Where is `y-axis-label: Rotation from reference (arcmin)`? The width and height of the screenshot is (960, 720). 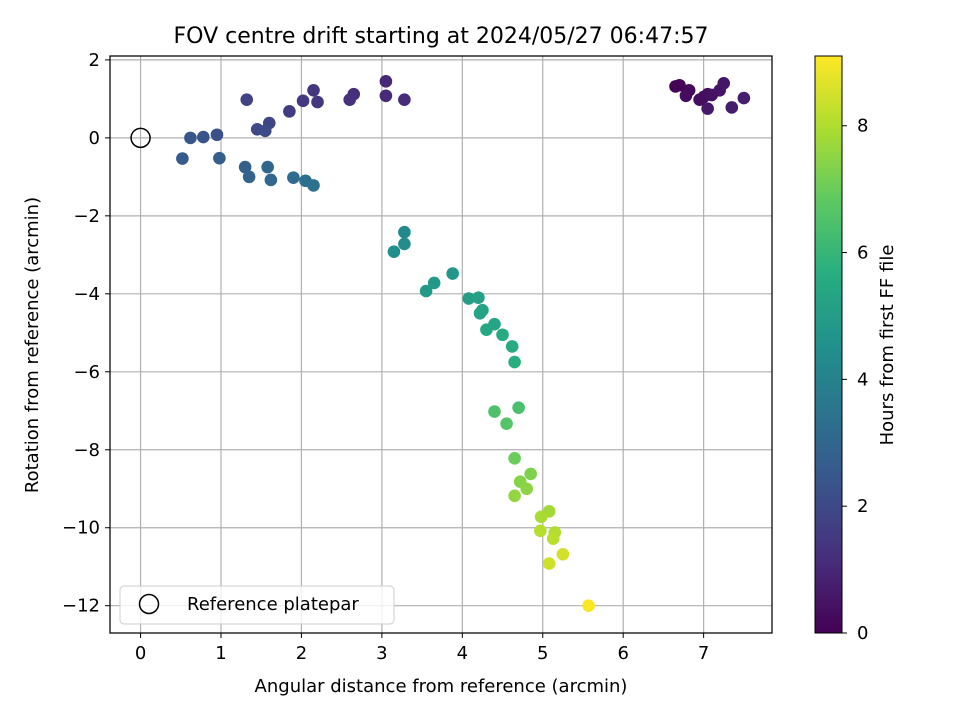 y-axis-label: Rotation from reference (arcmin) is located at coordinates (32, 345).